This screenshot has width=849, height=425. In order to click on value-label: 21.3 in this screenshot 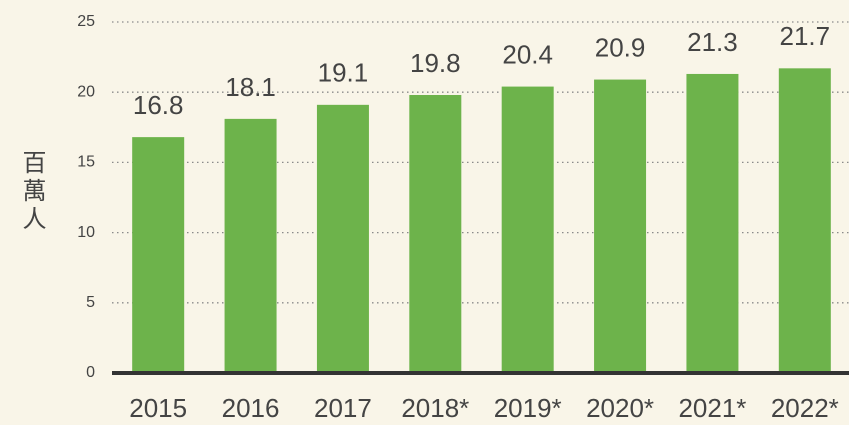, I will do `click(712, 42)`.